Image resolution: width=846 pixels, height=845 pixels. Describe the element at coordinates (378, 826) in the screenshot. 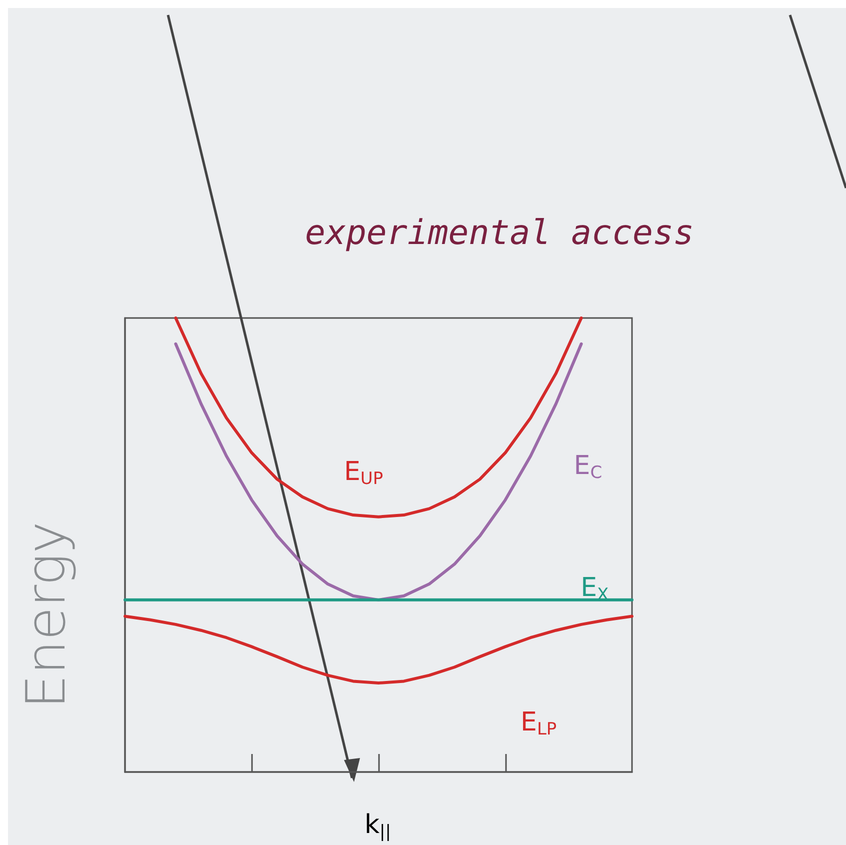

I see `x-axis-title: k||` at that location.